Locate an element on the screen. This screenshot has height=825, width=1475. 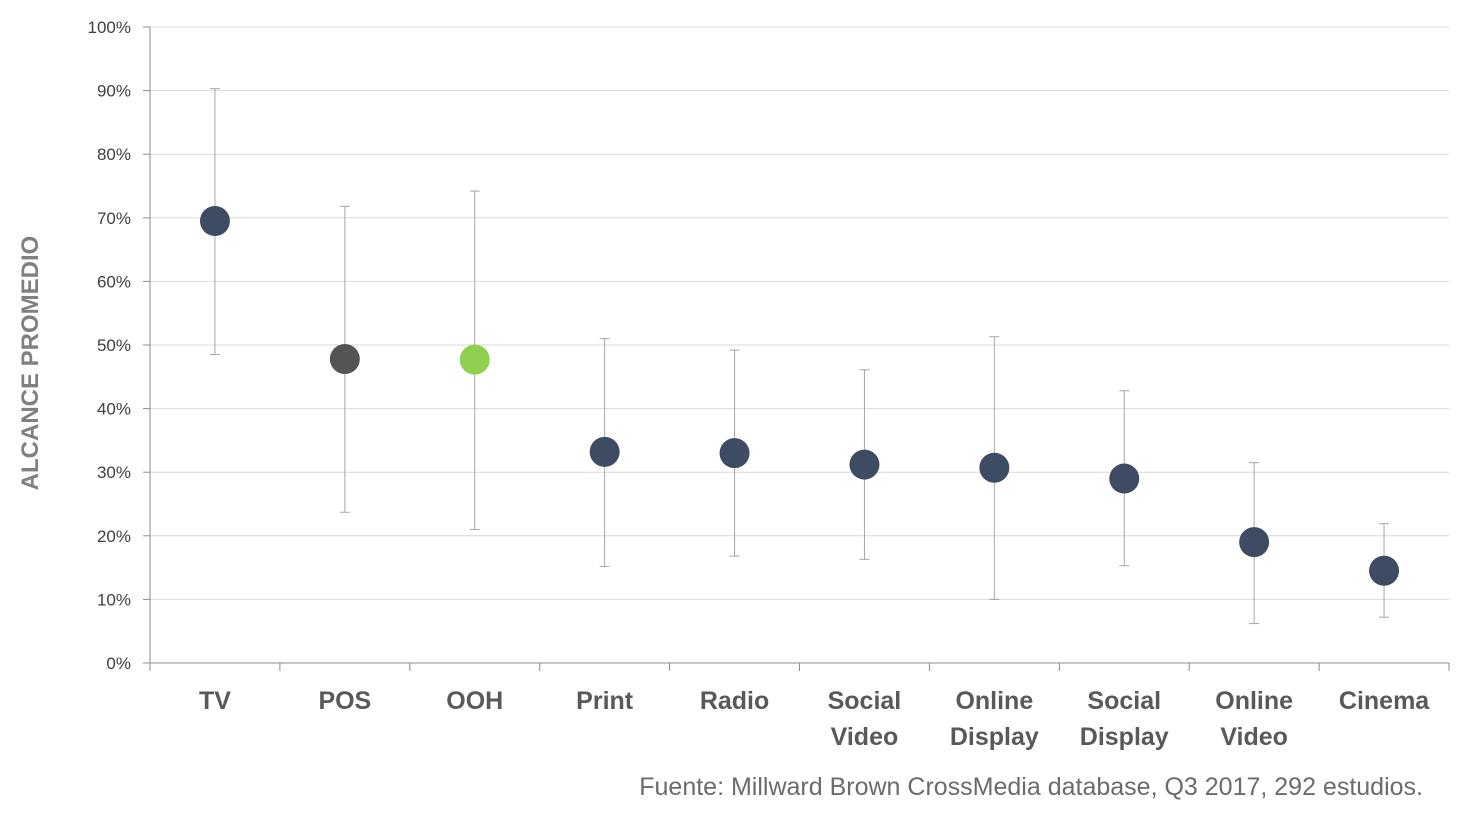
x-tick-label: TV is located at coordinates (215, 701).